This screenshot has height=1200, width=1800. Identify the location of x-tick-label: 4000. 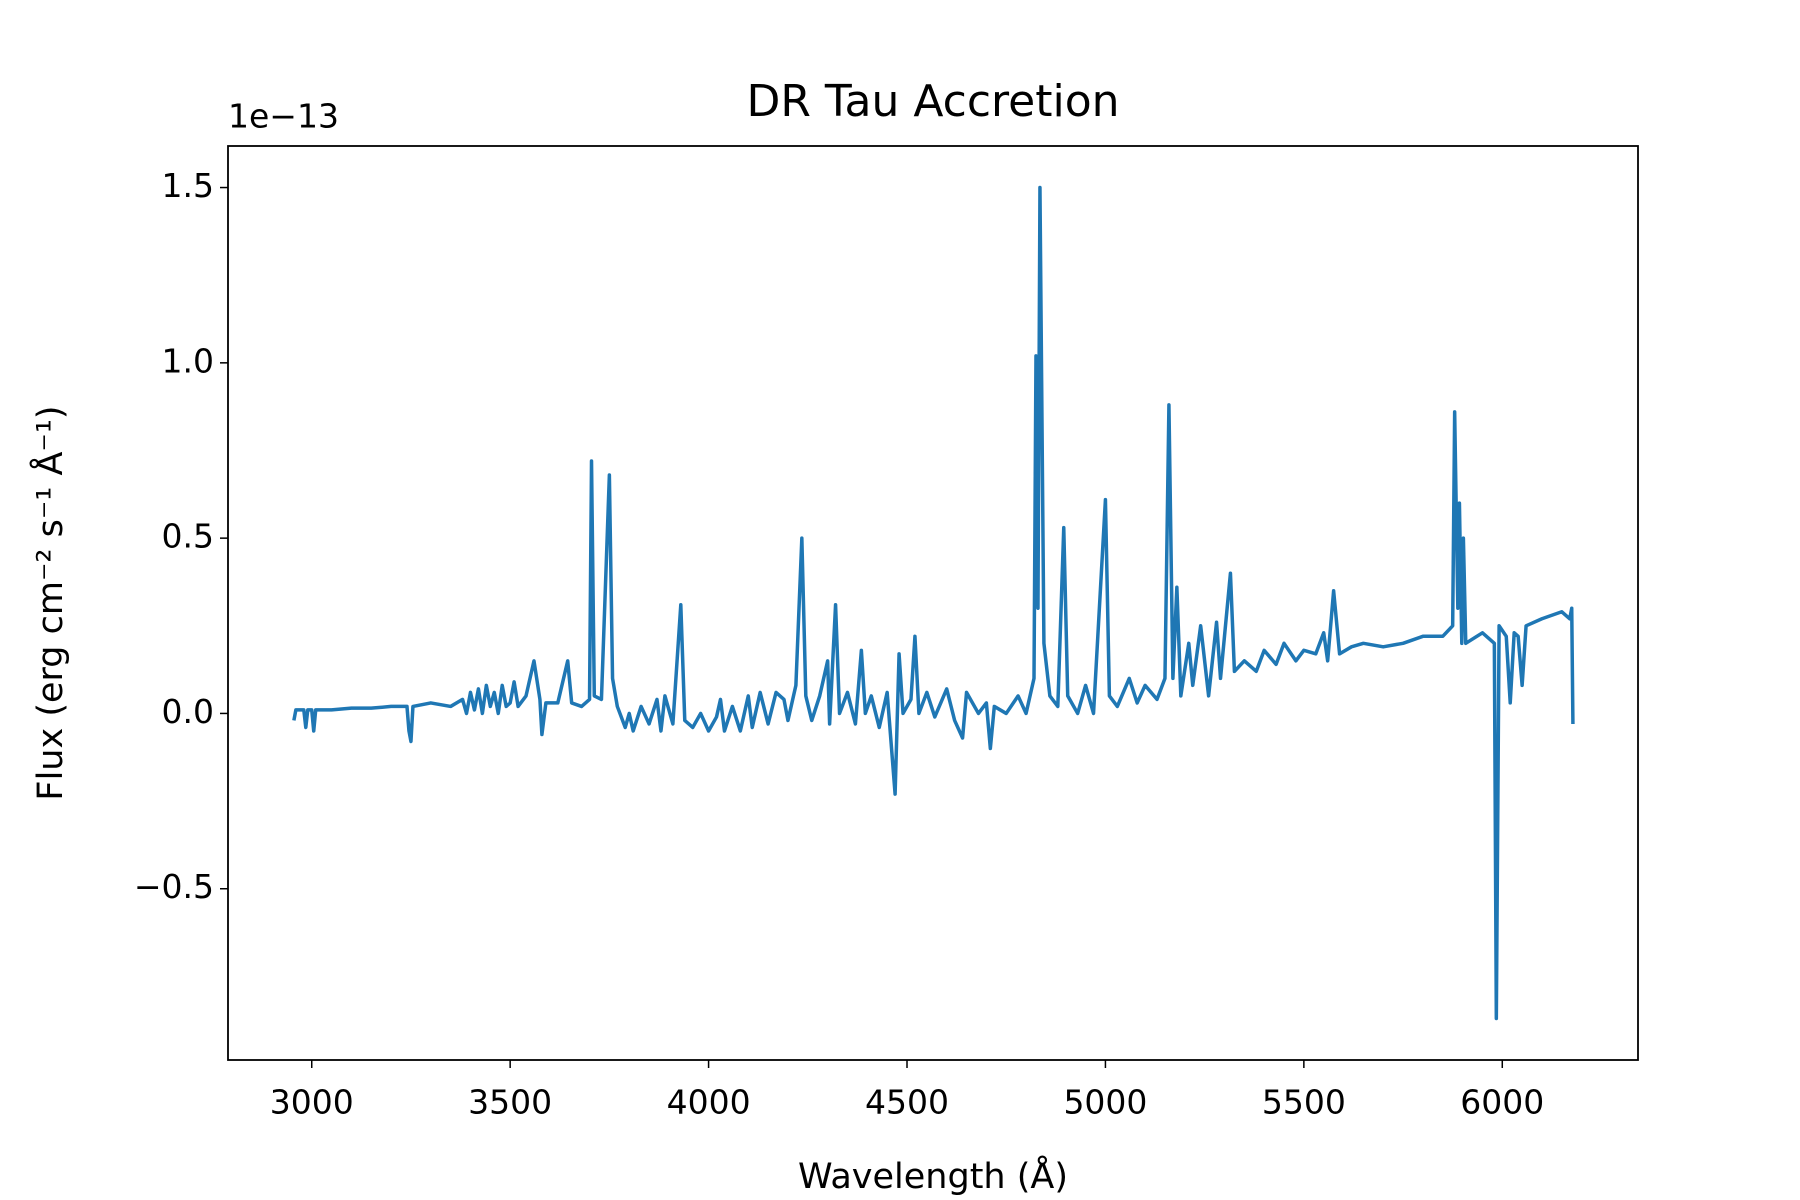
(709, 1102).